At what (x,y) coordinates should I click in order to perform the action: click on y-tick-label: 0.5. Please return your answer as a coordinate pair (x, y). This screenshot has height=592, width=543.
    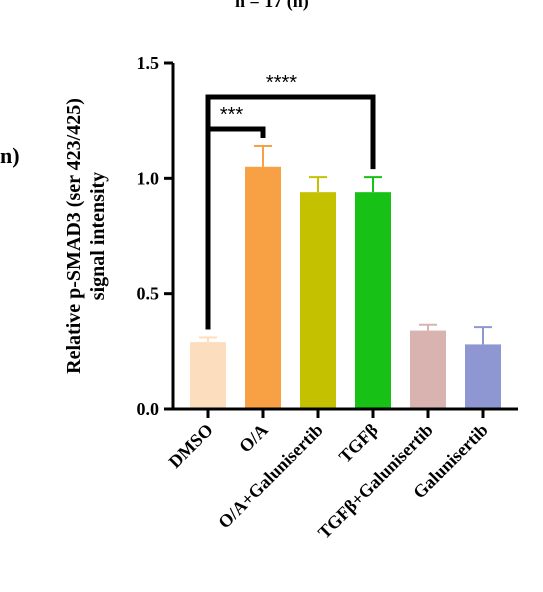
    Looking at the image, I should click on (148, 294).